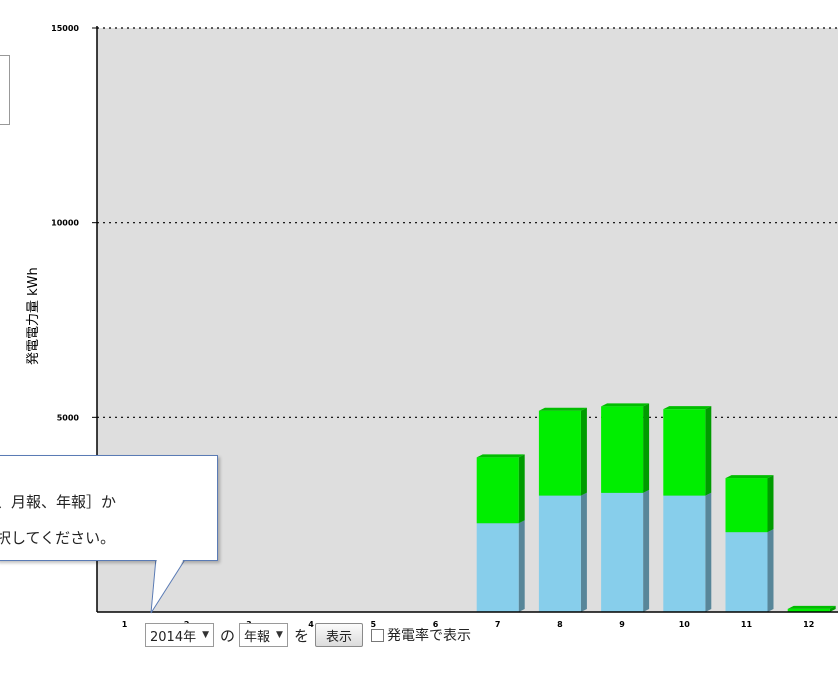 This screenshot has height=673, width=838. I want to click on tooltip-line-2: 択してください。, so click(58, 538).